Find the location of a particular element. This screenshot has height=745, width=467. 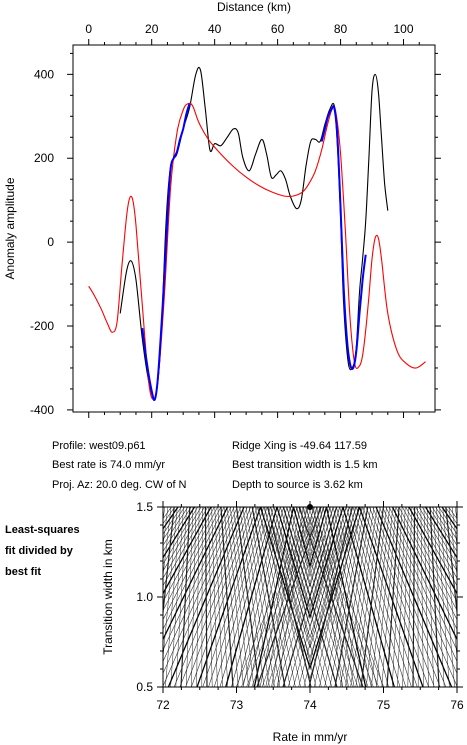

x-tick-label: 40 is located at coordinates (215, 29).